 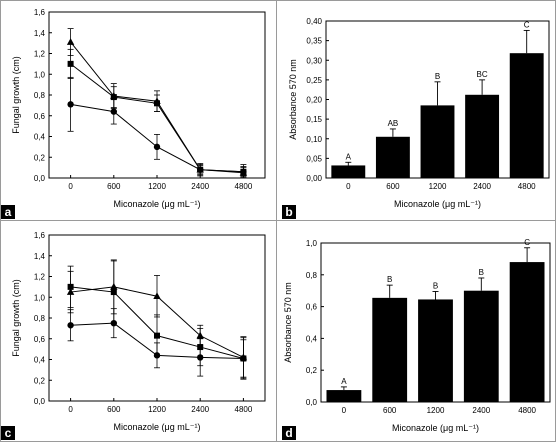 I want to click on y-tick-label: 1,2, so click(x=40, y=54).